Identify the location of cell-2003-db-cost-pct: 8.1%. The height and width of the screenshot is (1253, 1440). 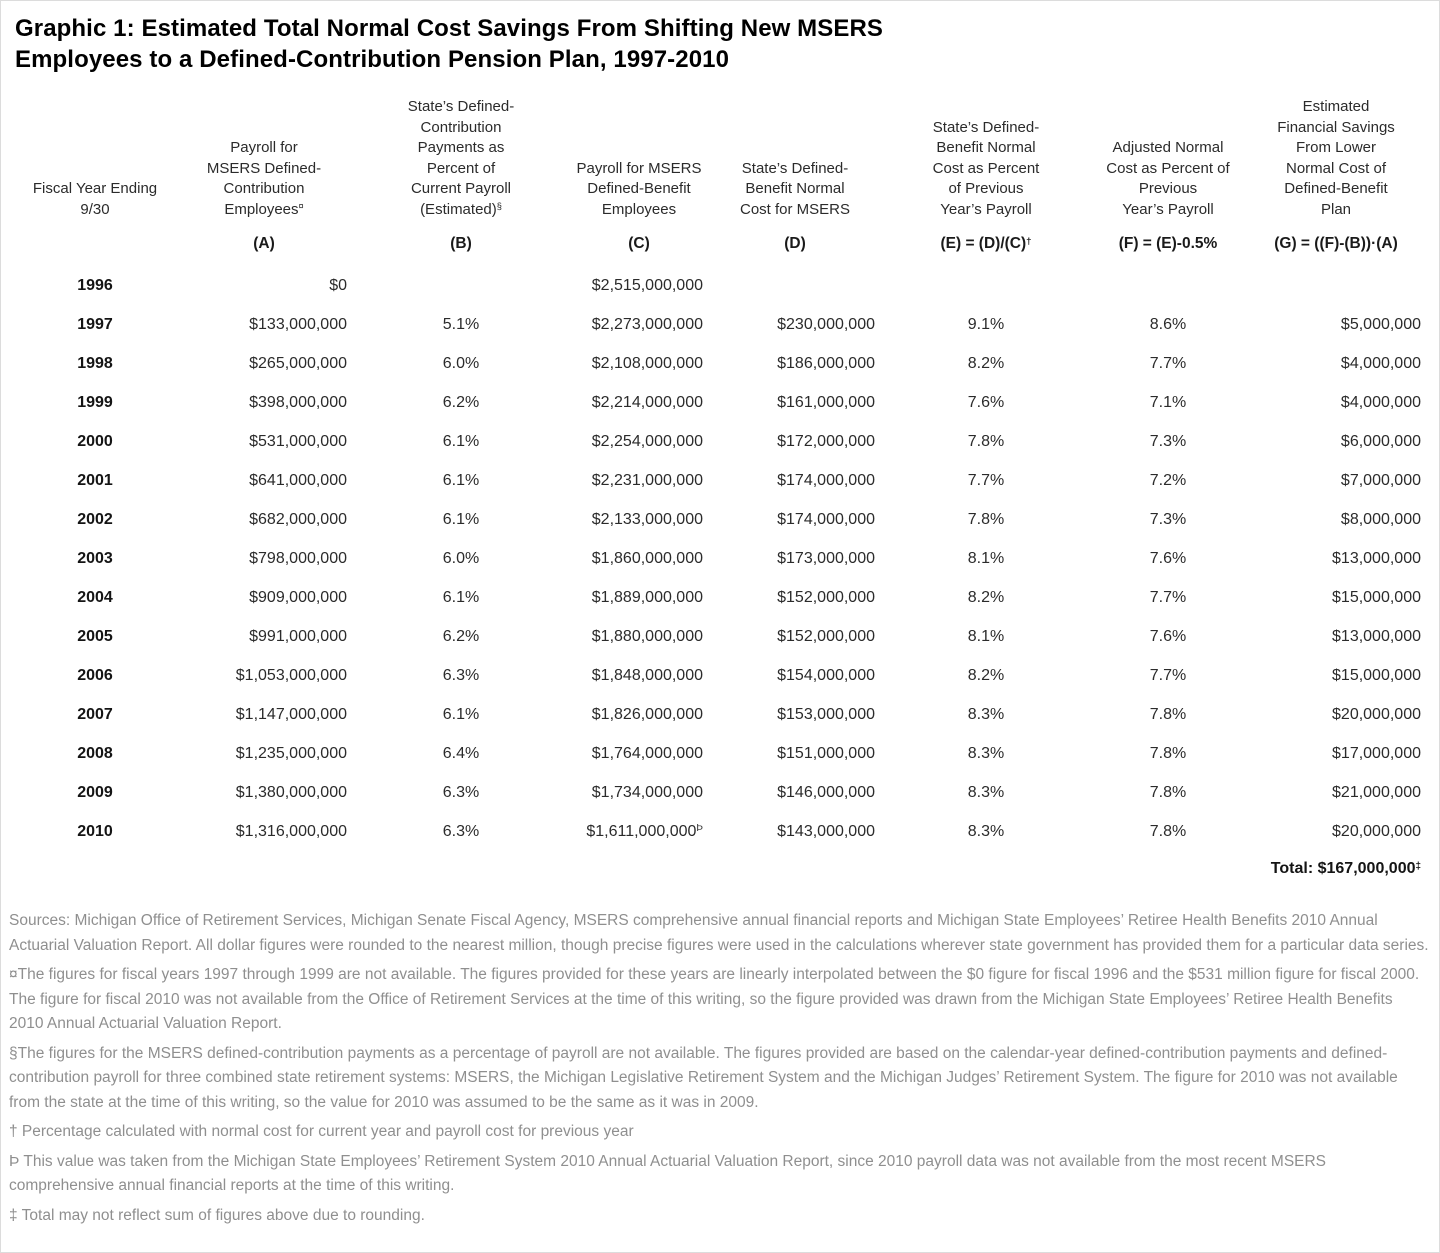
(986, 558).